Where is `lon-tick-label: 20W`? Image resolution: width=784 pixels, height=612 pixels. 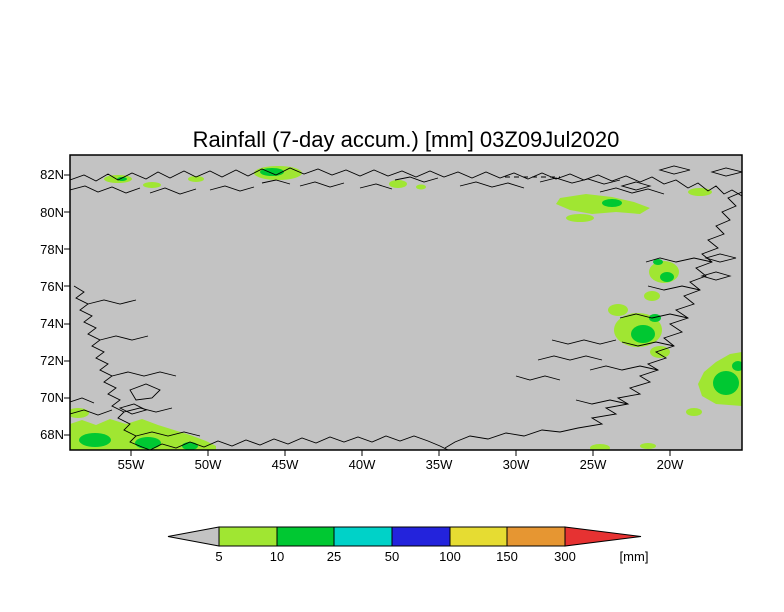
lon-tick-label: 20W is located at coordinates (670, 464).